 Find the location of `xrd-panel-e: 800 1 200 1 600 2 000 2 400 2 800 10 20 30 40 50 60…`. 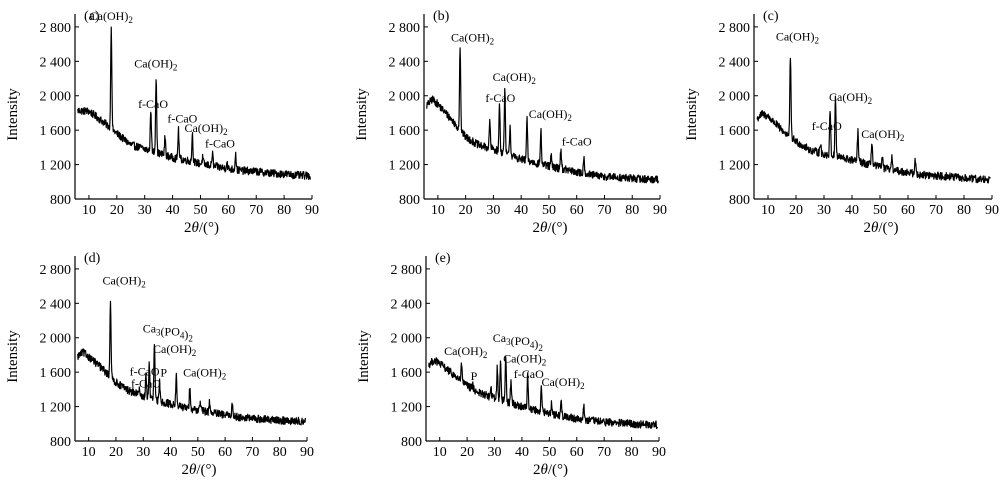

xrd-panel-e: 800 1 200 1 600 2 000 2 400 2 800 10 20 30 40 50 60… is located at coordinates (511, 364).